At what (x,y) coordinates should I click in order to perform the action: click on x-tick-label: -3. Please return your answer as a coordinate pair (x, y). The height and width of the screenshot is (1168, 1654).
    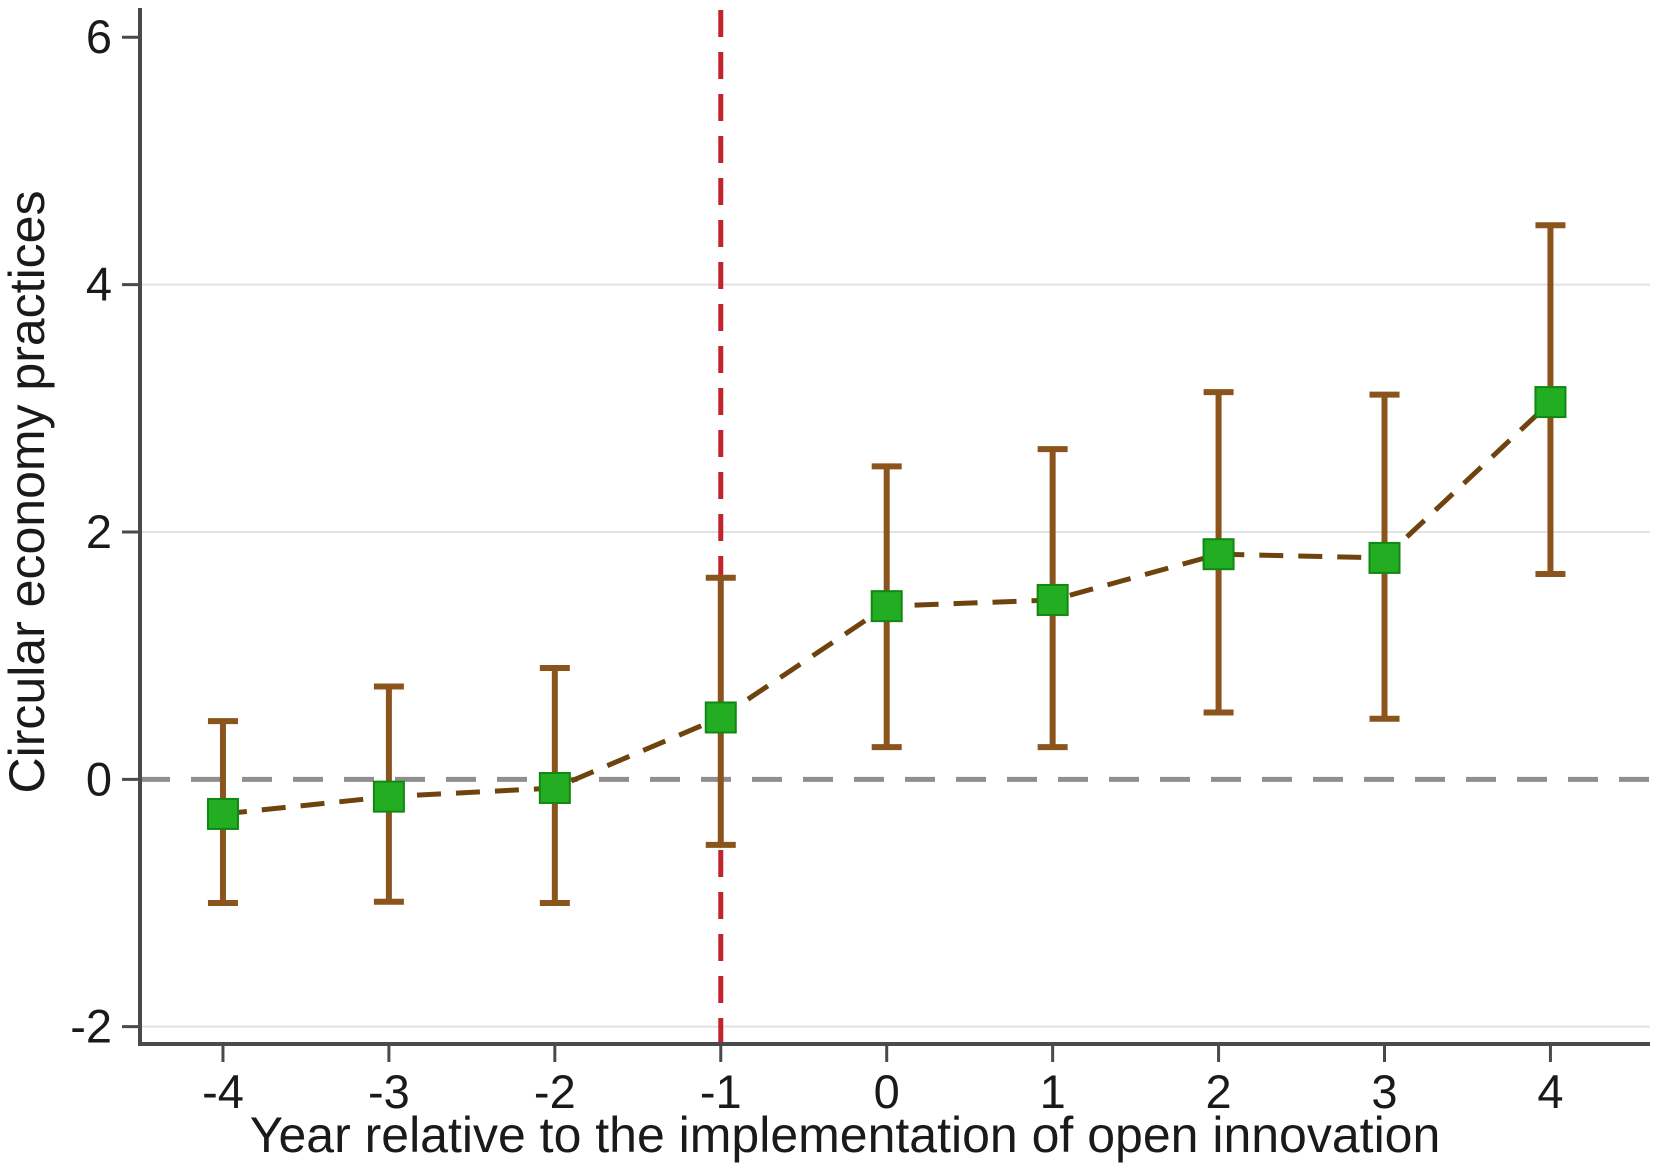
    Looking at the image, I should click on (389, 1091).